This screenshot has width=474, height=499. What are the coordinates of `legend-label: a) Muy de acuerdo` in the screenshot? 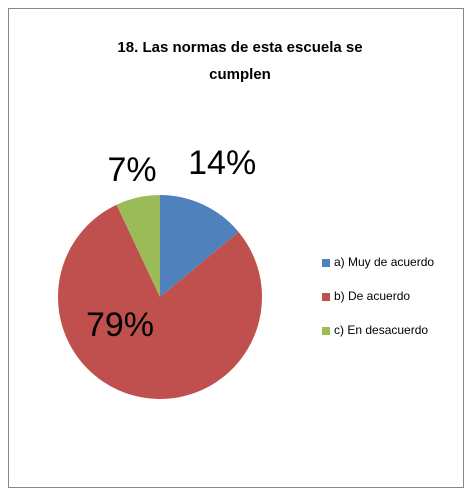 It's located at (384, 262).